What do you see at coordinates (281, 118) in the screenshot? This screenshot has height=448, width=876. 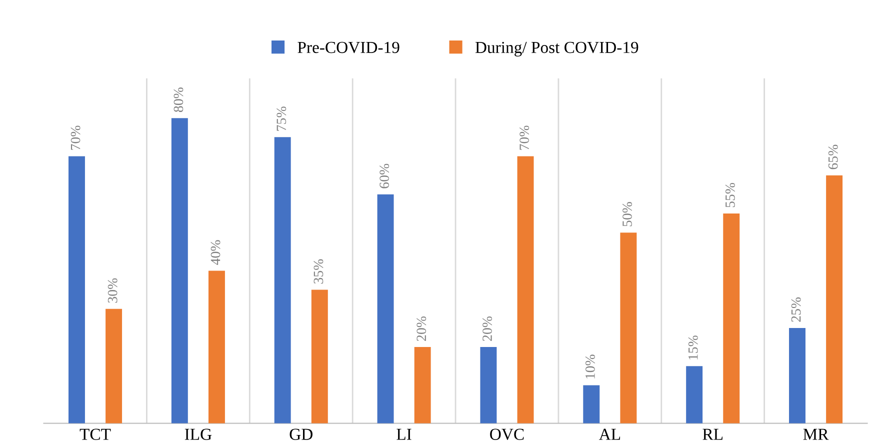 I see `data-label: 75%` at bounding box center [281, 118].